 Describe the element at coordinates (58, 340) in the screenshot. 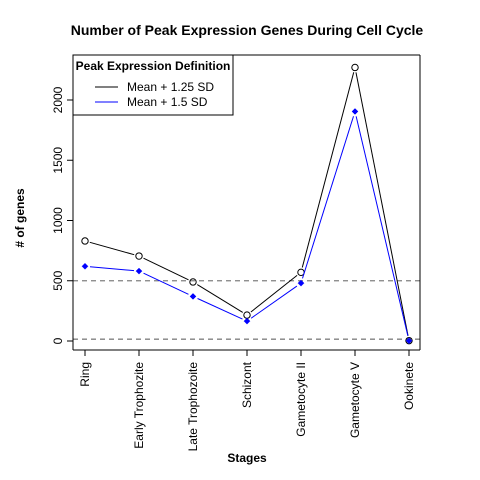

I see `y-tick-label: 0` at that location.